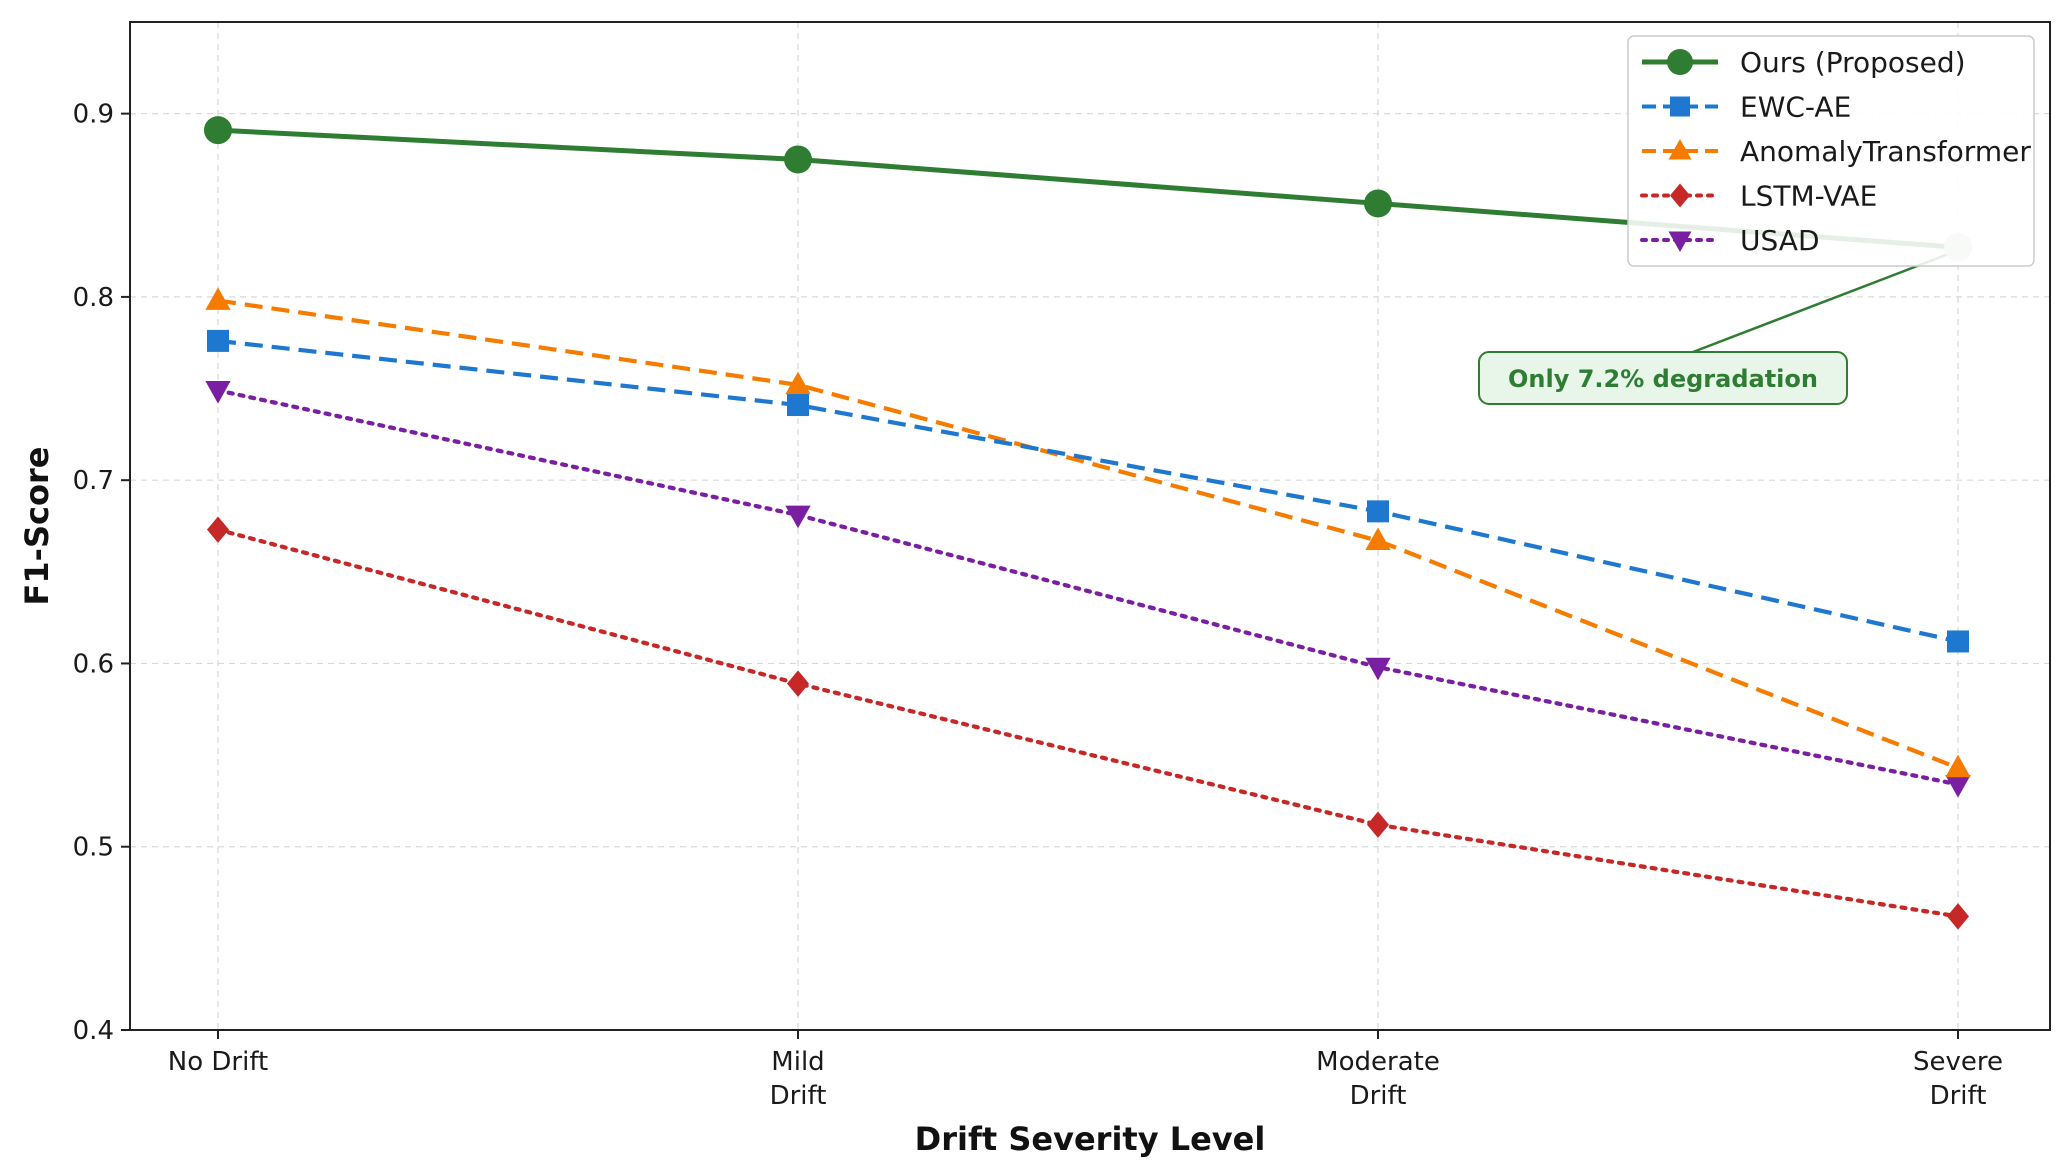  I want to click on legend-item: AnomalyTransformer, so click(1836, 151).